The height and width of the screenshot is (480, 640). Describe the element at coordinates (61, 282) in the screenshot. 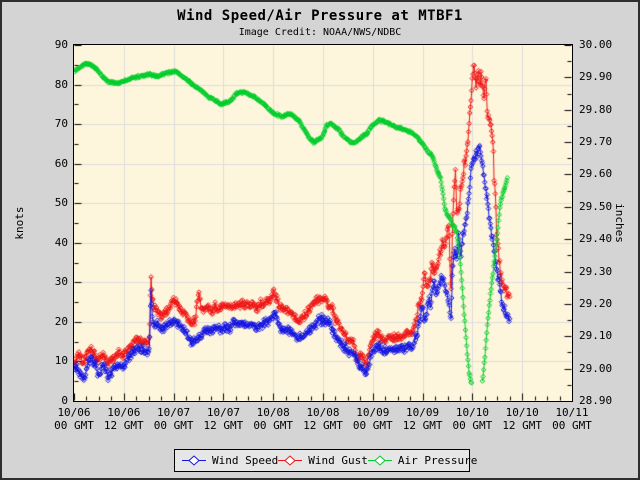

I see `y-axis-left-tick-label: 30` at that location.